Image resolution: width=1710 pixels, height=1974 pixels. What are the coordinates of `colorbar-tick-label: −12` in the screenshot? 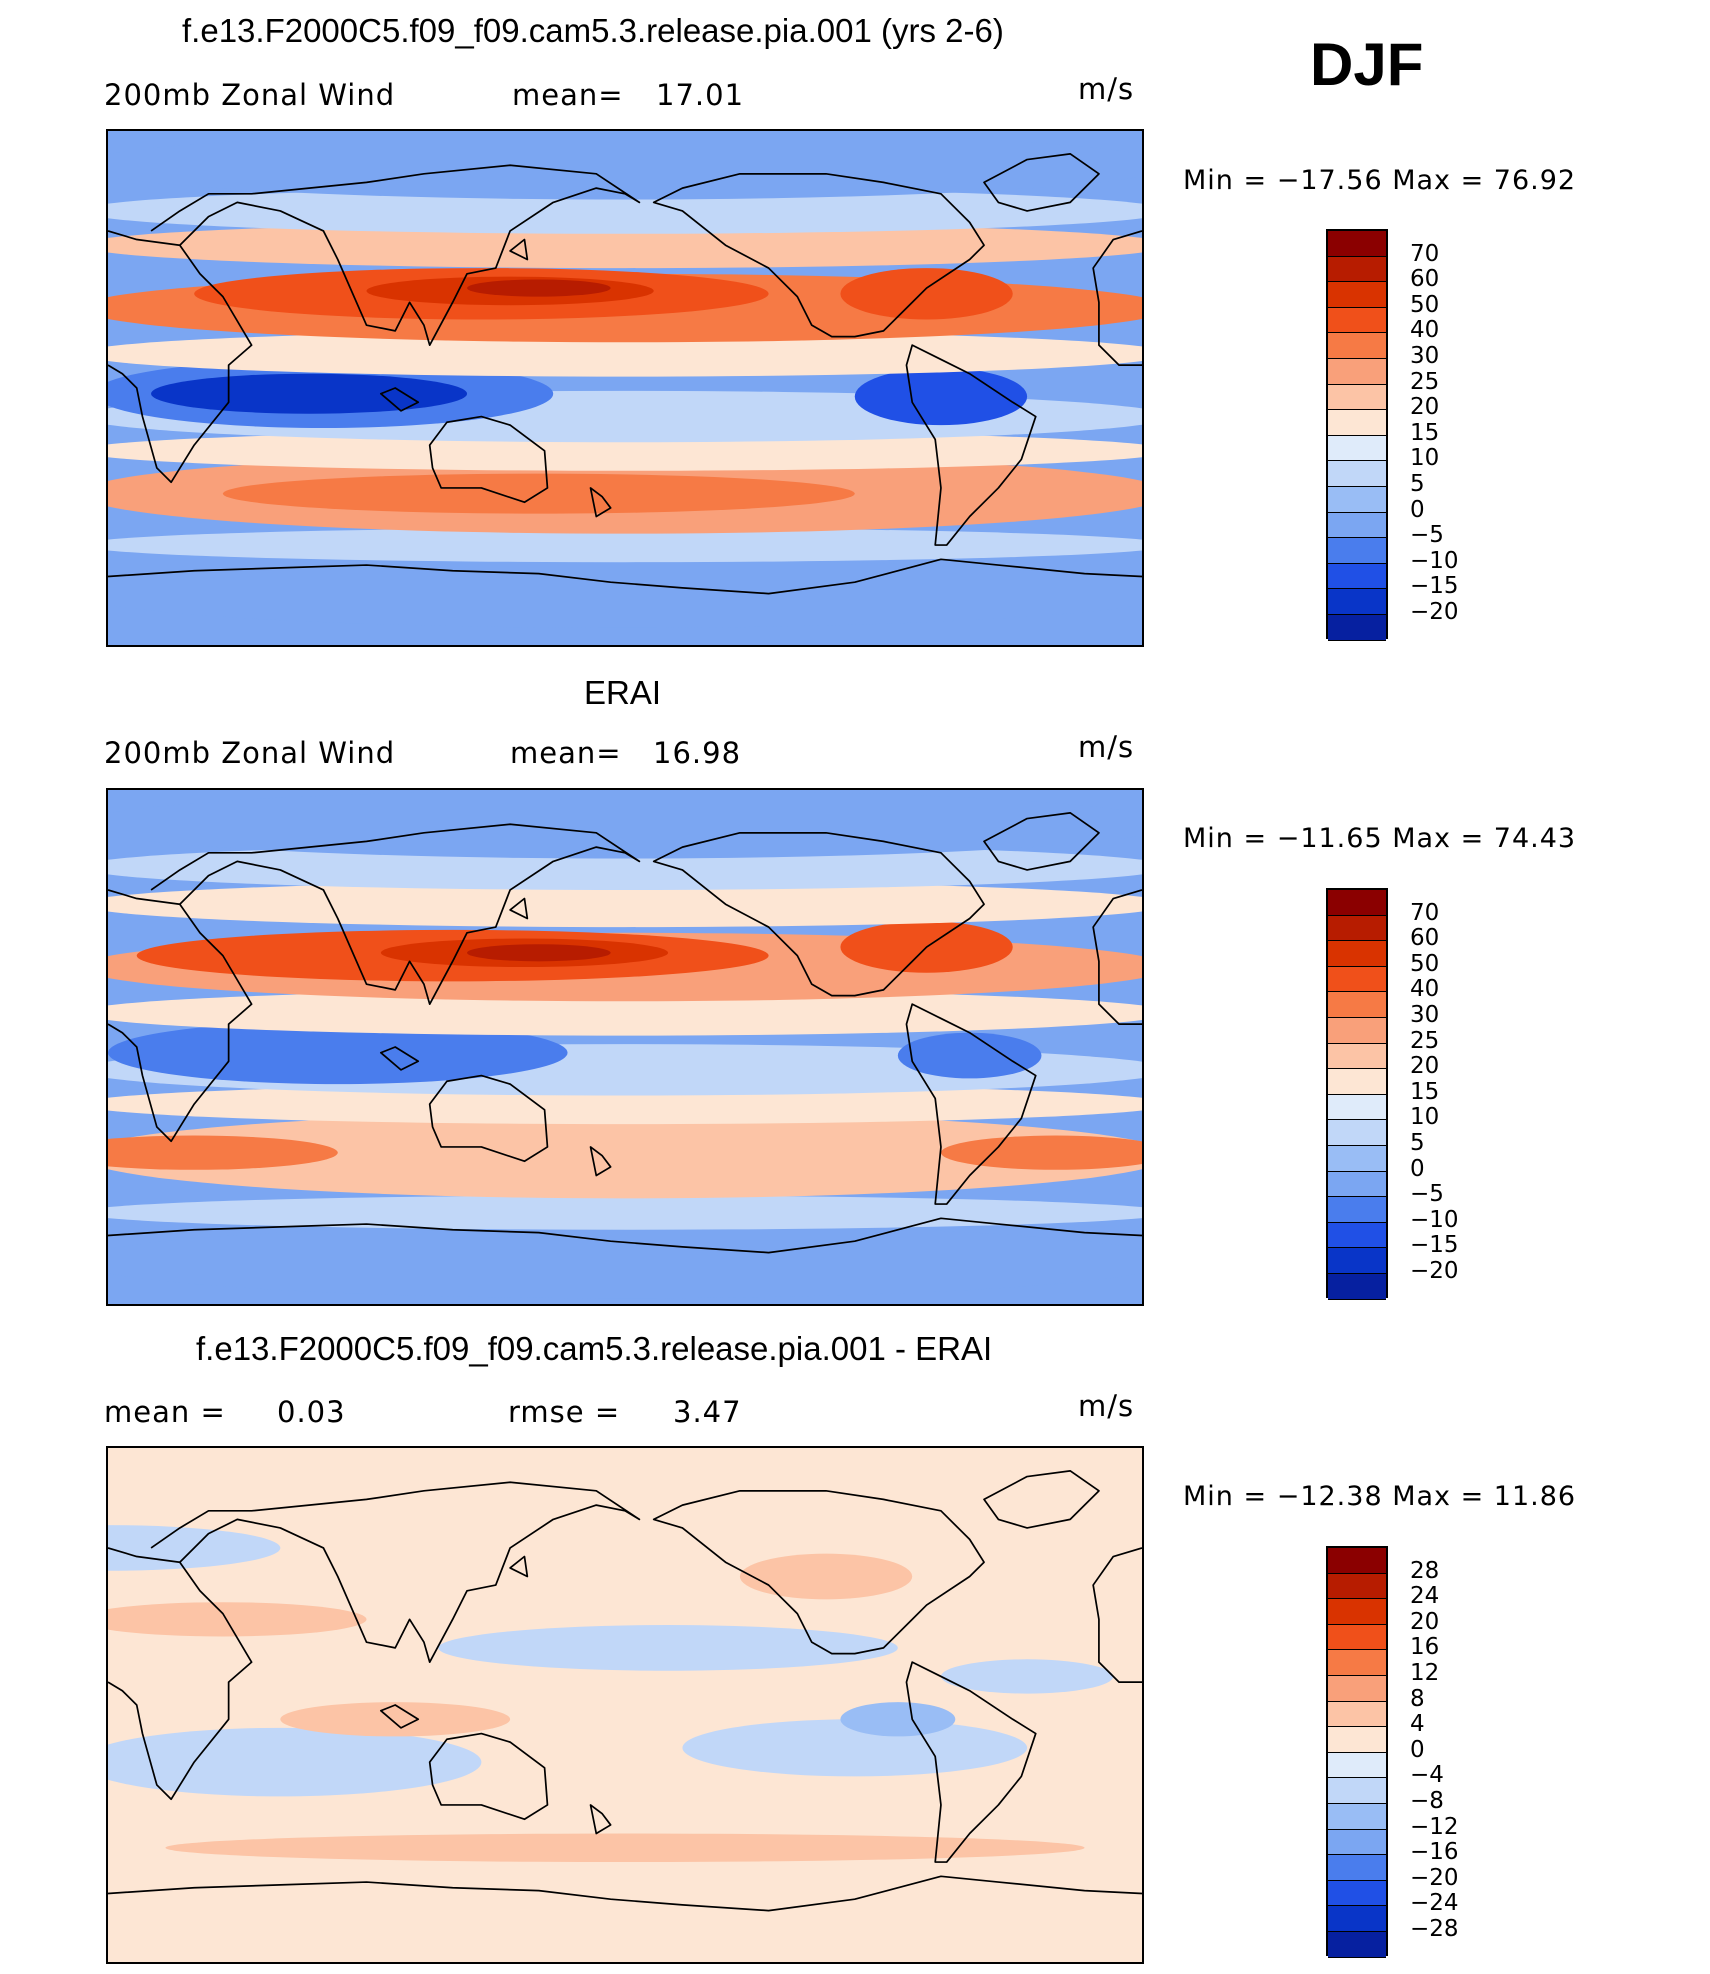 It's located at (1434, 1826).